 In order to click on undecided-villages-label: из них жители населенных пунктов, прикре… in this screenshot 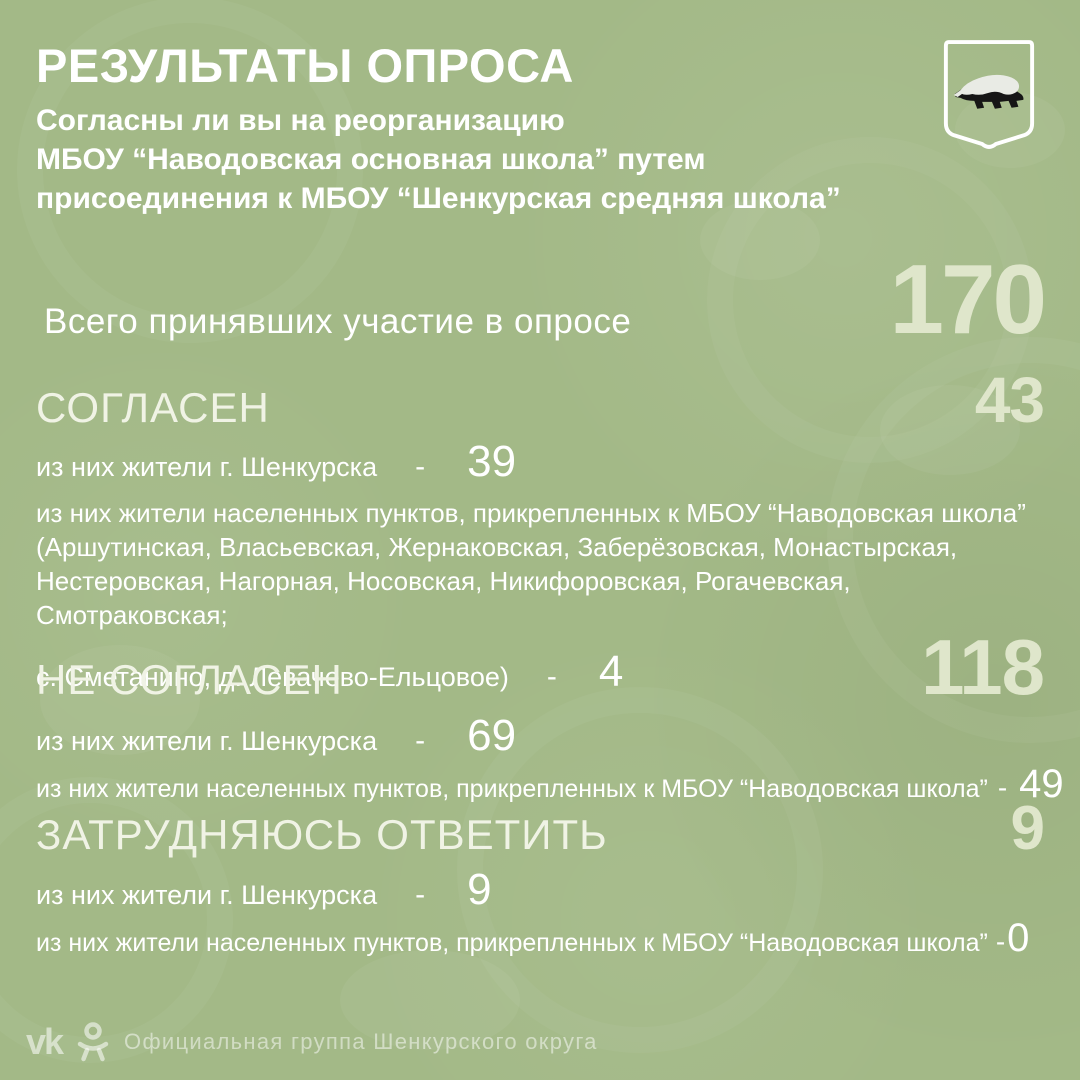, I will do `click(512, 943)`.